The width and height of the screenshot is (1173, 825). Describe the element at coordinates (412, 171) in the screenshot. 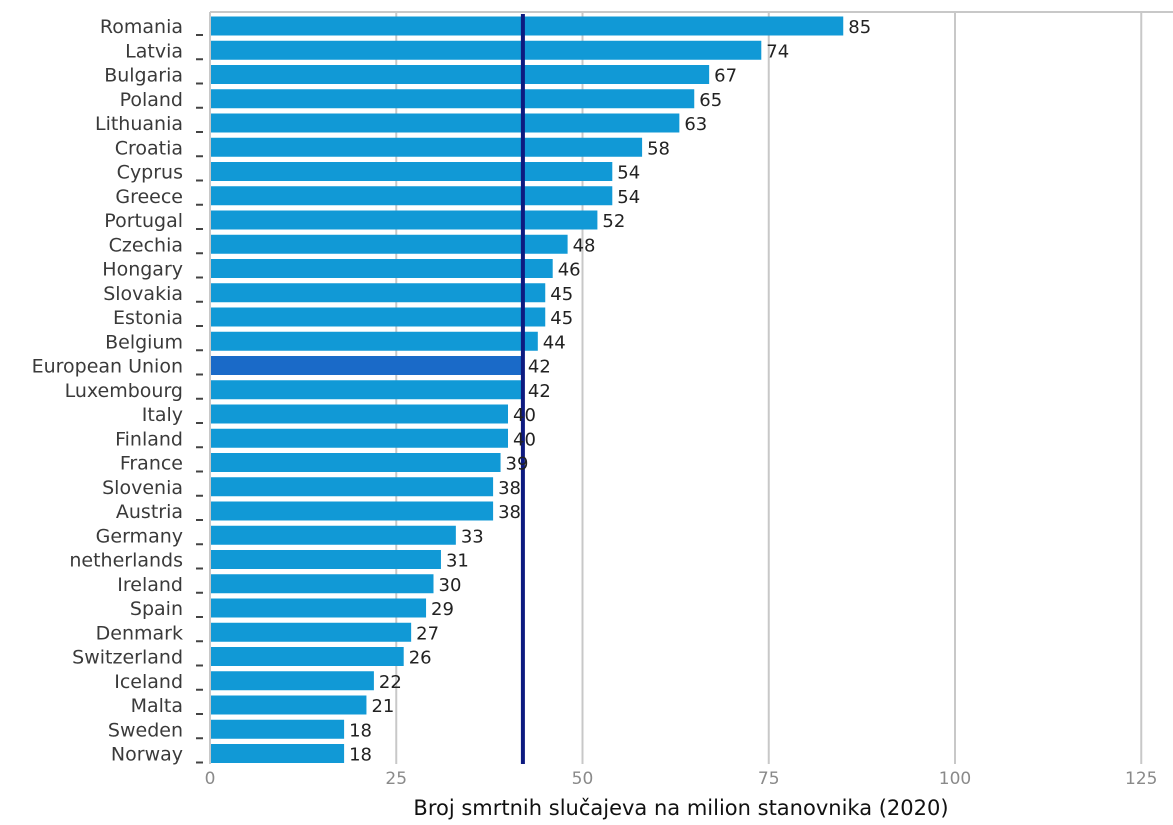

I see `bar-cyprus` at that location.